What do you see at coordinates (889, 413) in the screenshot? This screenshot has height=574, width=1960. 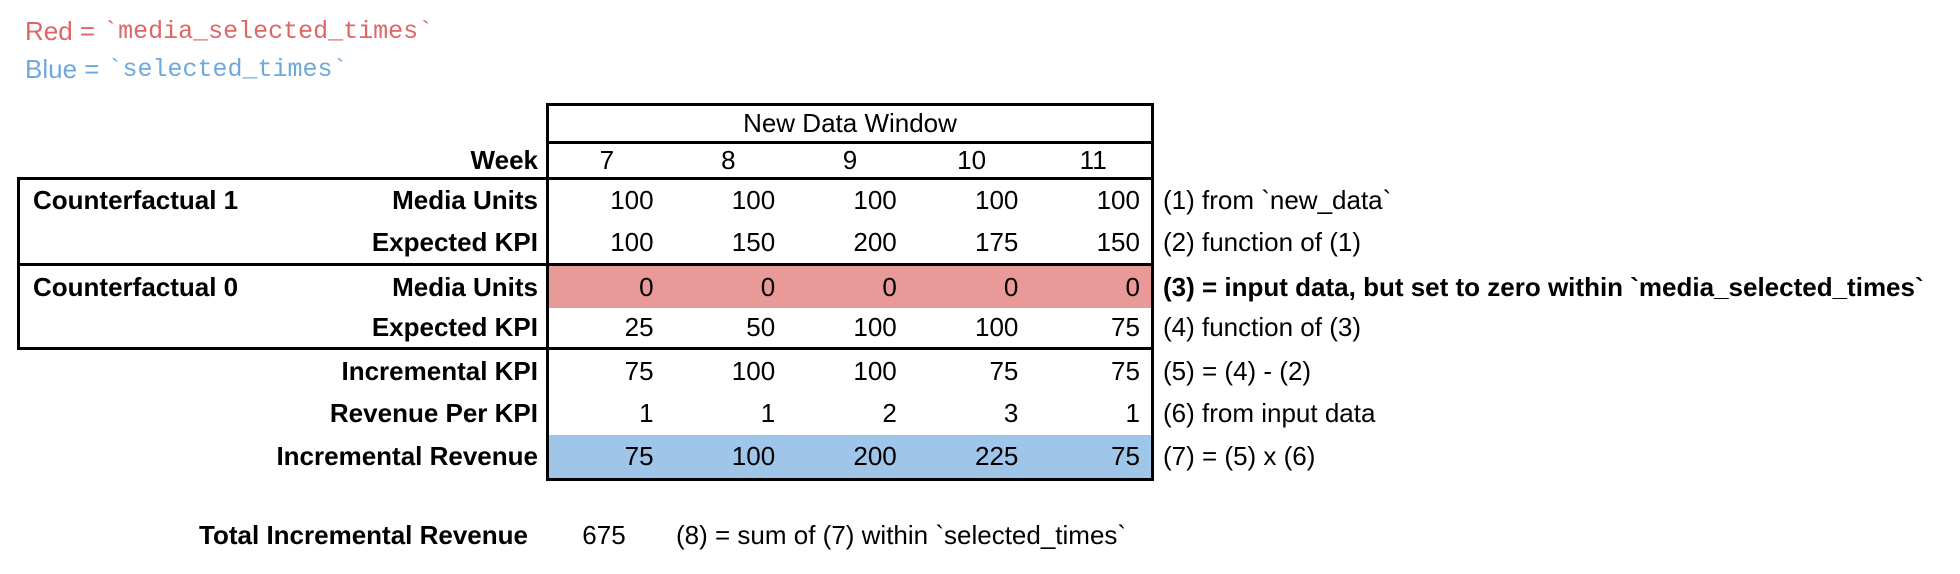 I see `data-cell: 2` at bounding box center [889, 413].